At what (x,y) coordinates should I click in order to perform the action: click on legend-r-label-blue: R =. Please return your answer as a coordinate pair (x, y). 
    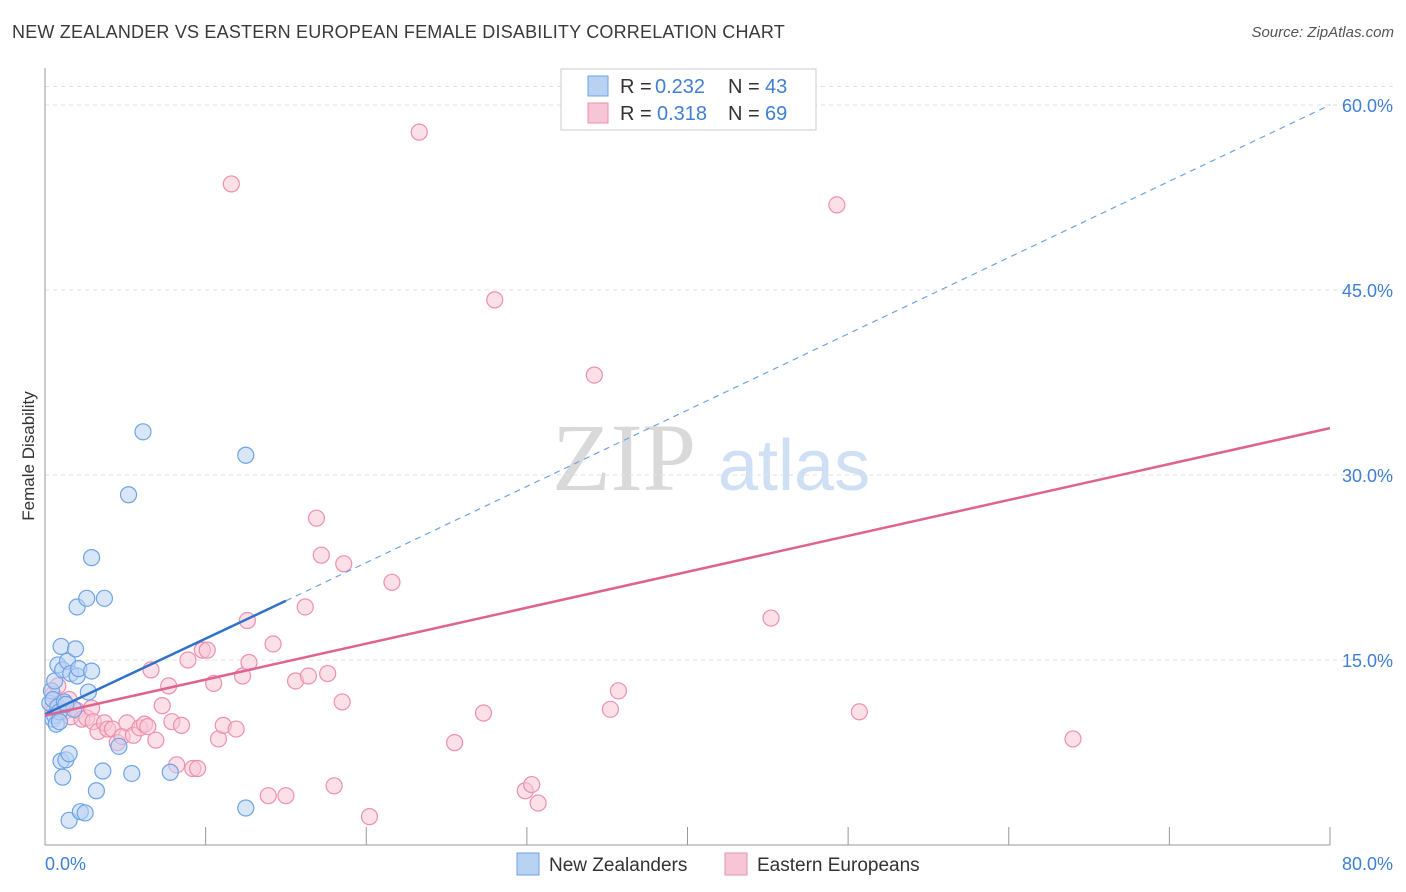
    Looking at the image, I should click on (636, 87).